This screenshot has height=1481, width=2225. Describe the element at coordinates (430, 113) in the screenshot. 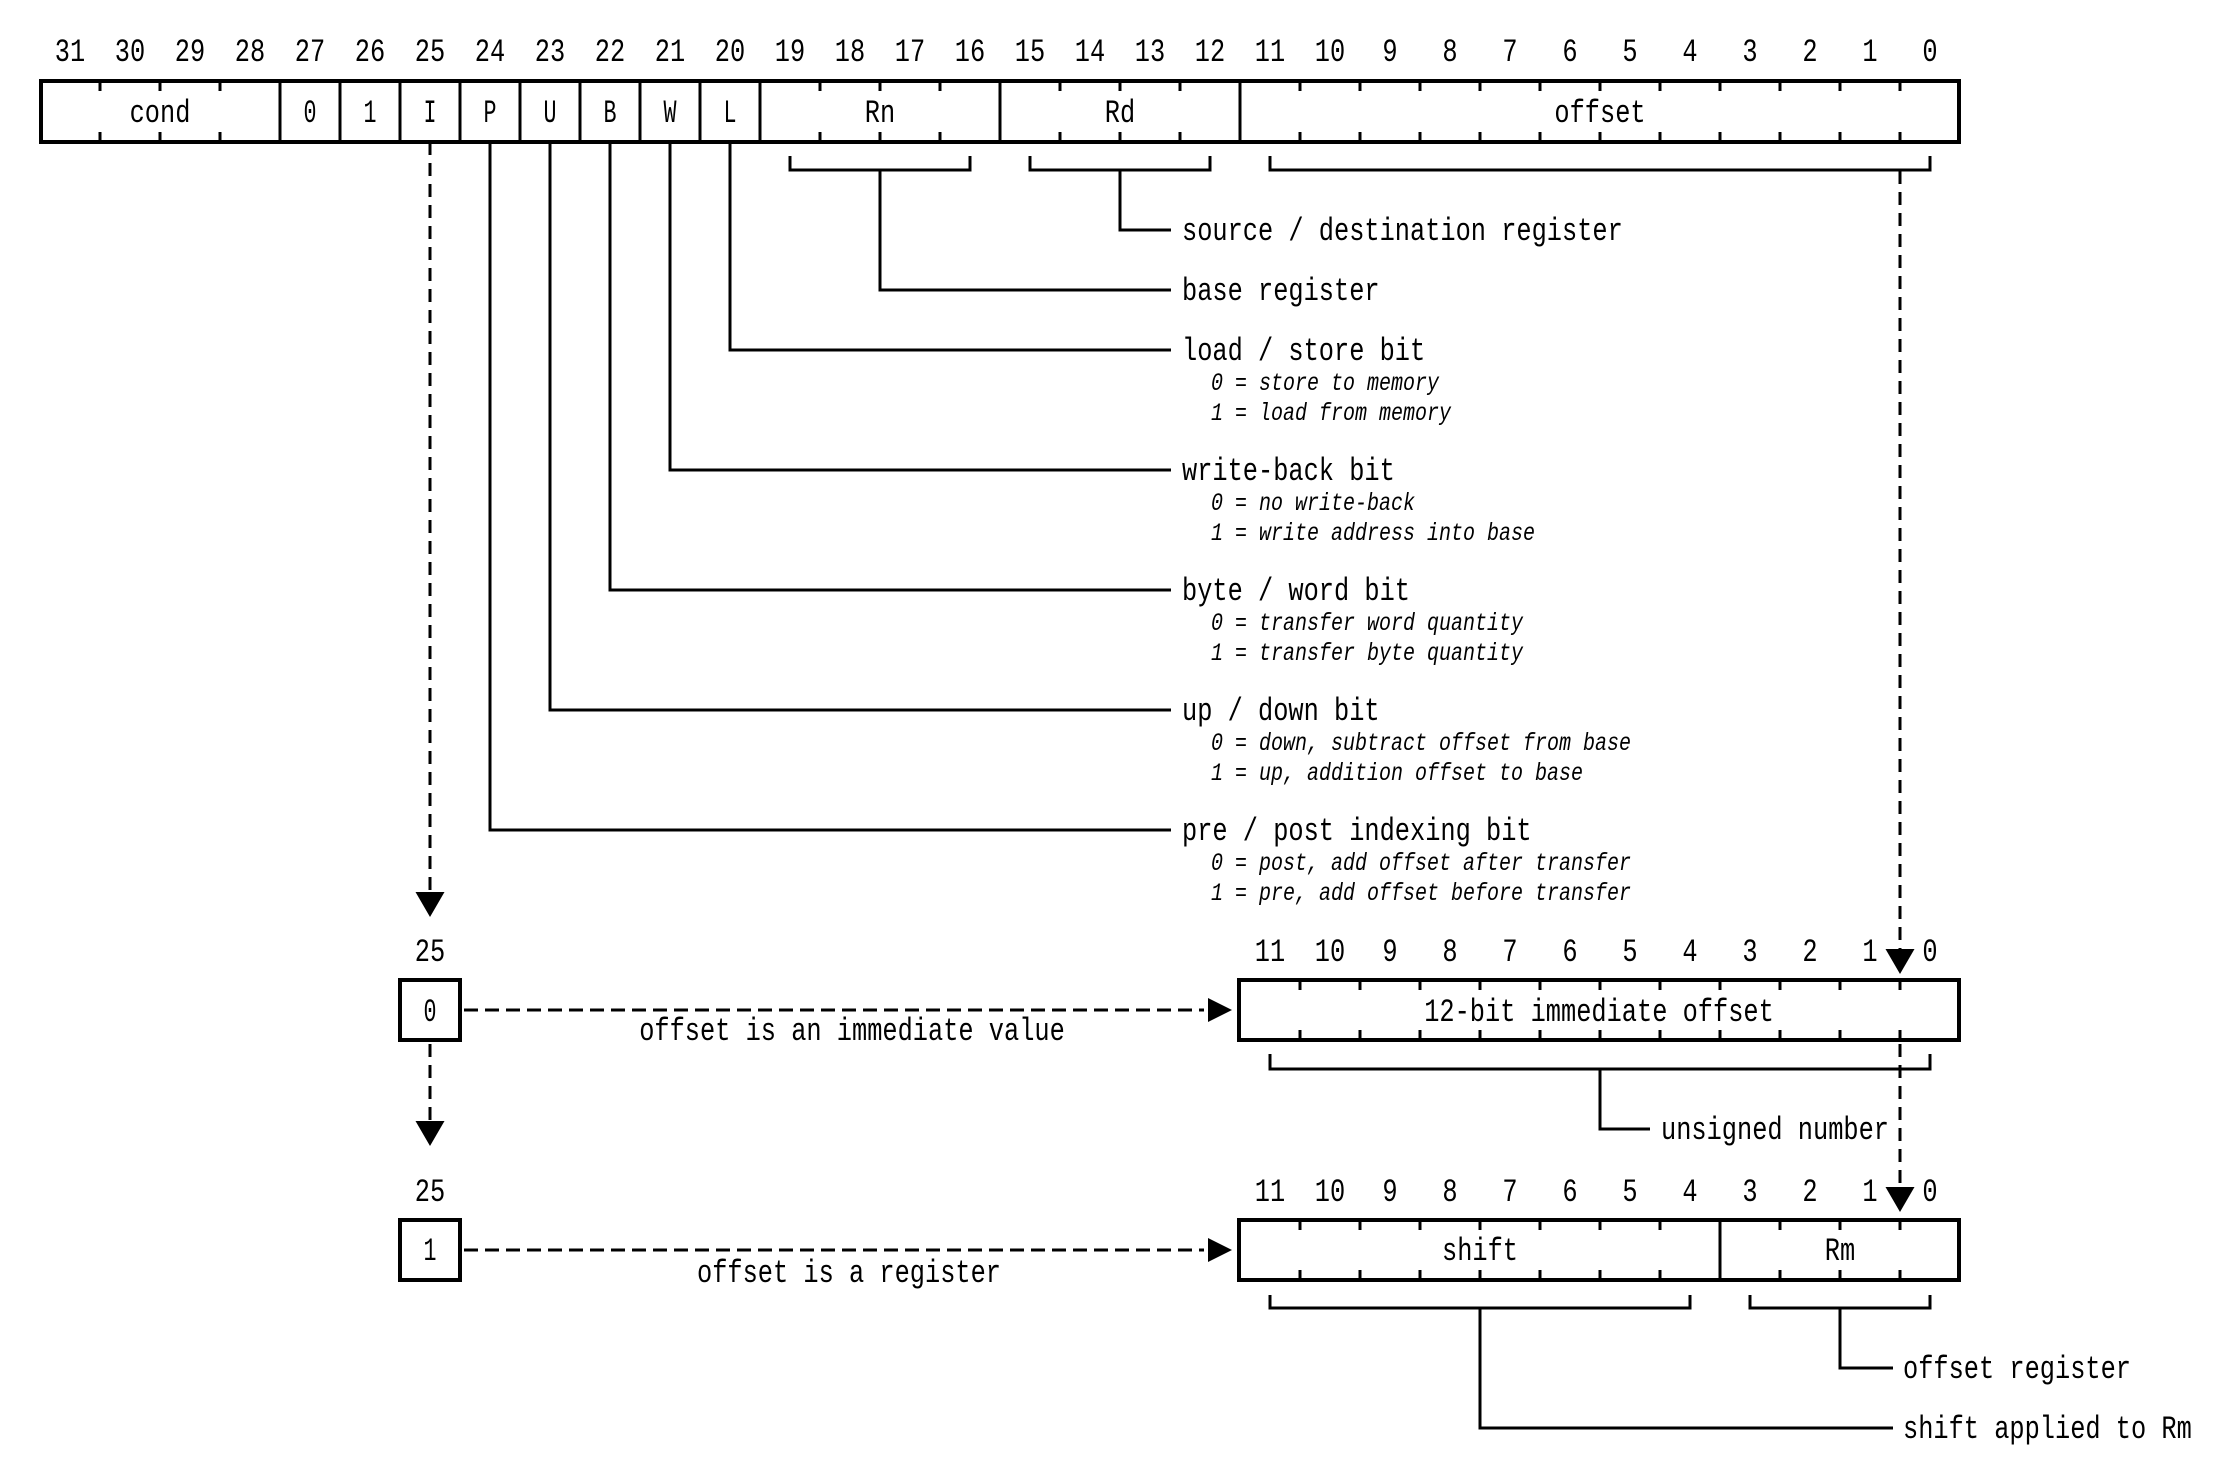

I see `svg-text: I` at that location.